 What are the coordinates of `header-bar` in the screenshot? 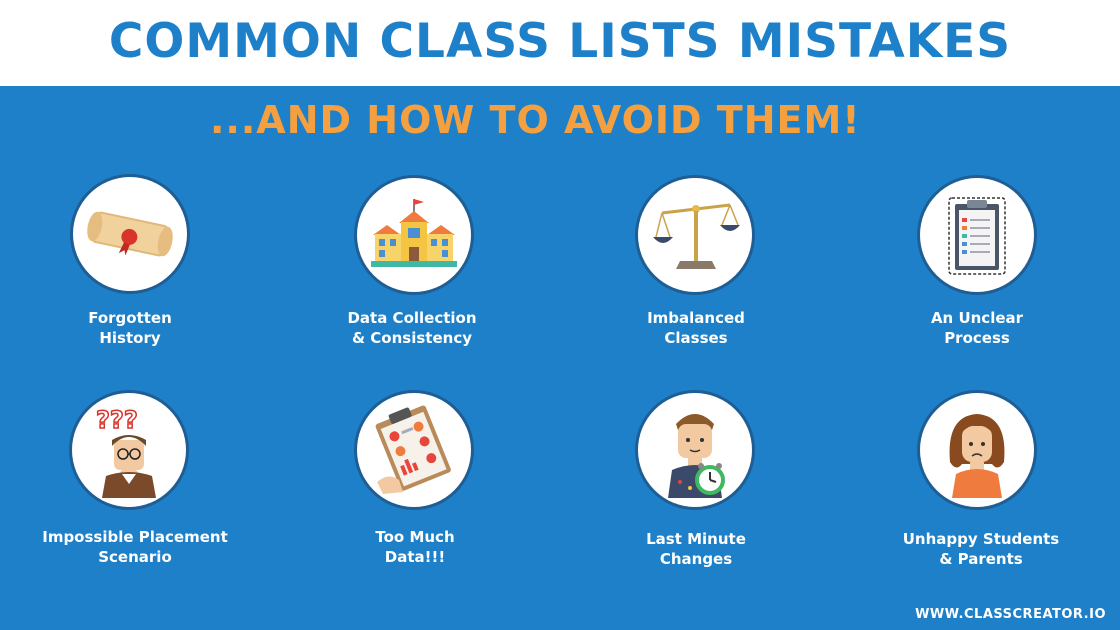 It's located at (560, 43).